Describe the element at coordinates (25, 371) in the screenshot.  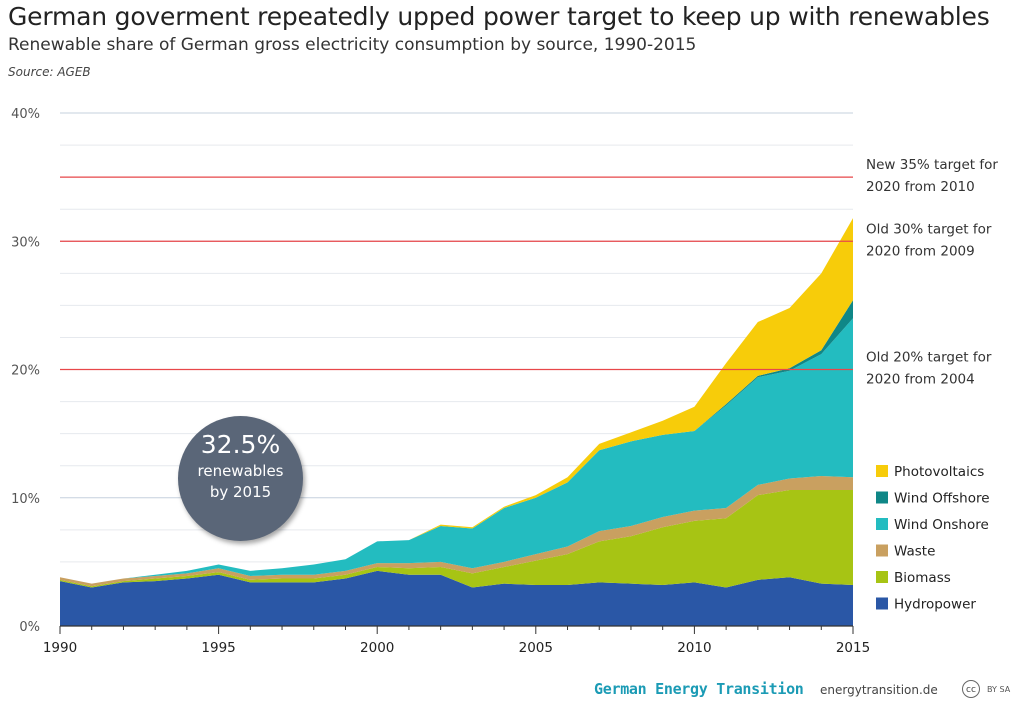
I see `y-tick-label: 20%` at that location.